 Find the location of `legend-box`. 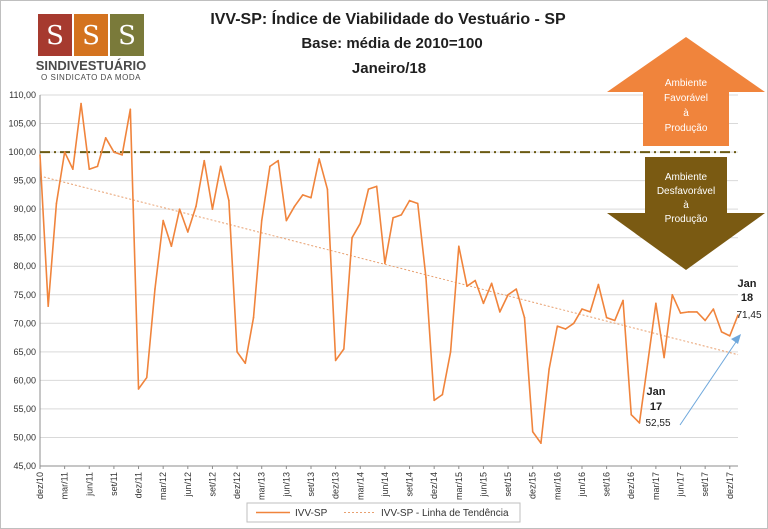

legend-box is located at coordinates (383, 512).